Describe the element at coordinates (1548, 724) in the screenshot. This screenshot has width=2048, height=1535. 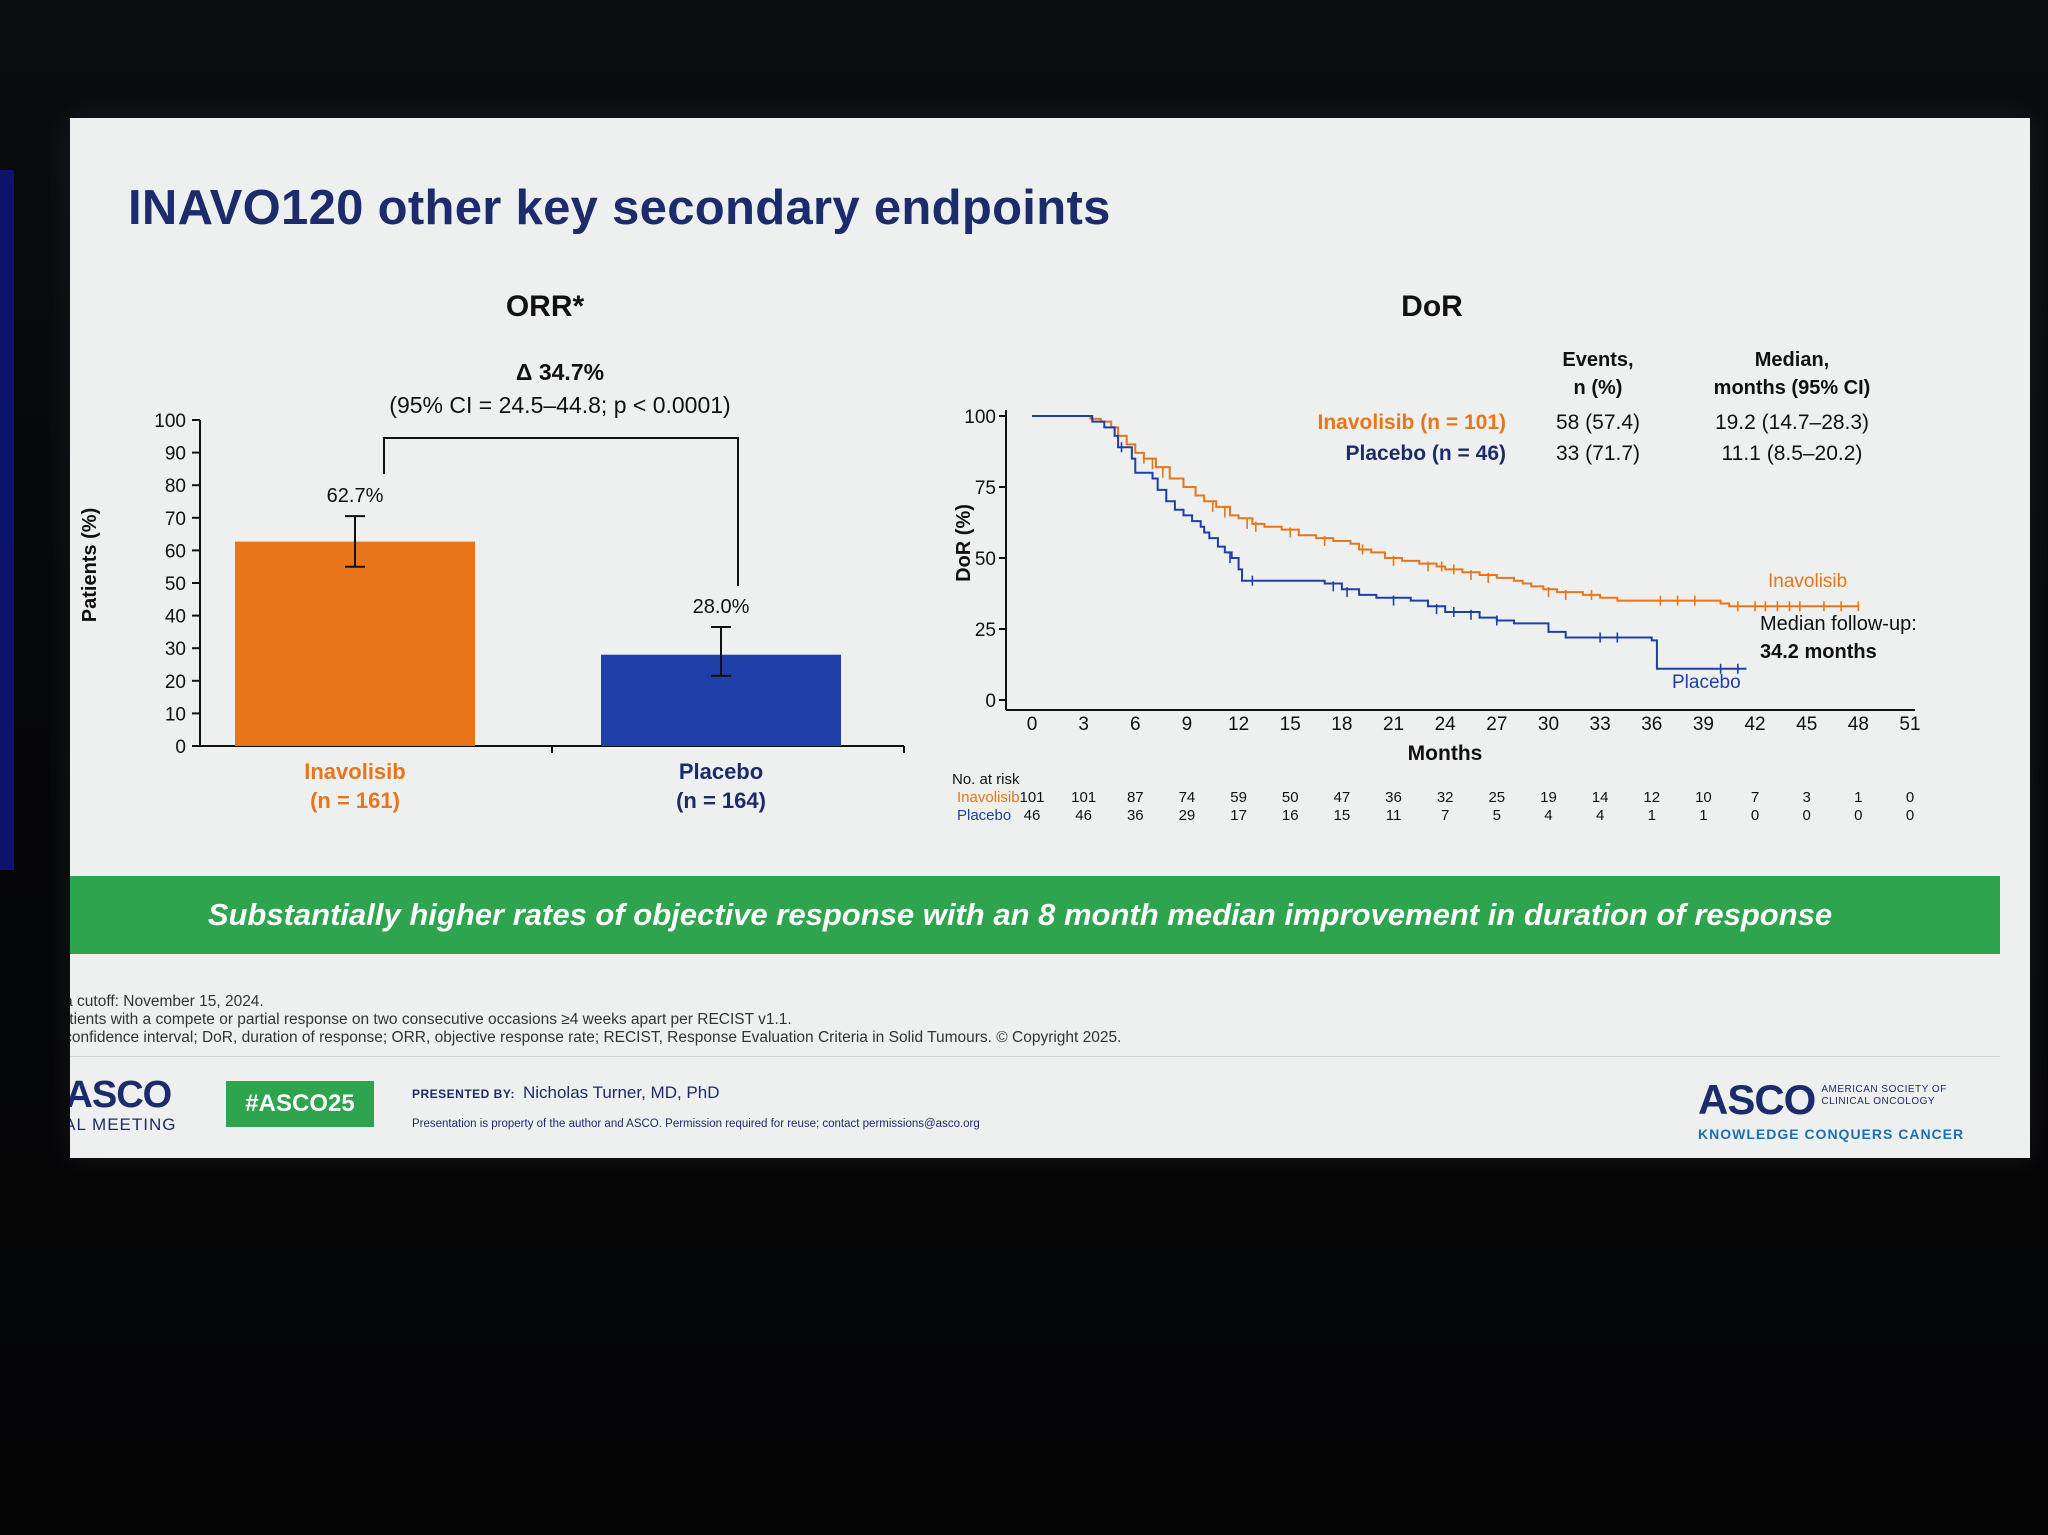
I see `dor-x-tick-label: 30` at that location.